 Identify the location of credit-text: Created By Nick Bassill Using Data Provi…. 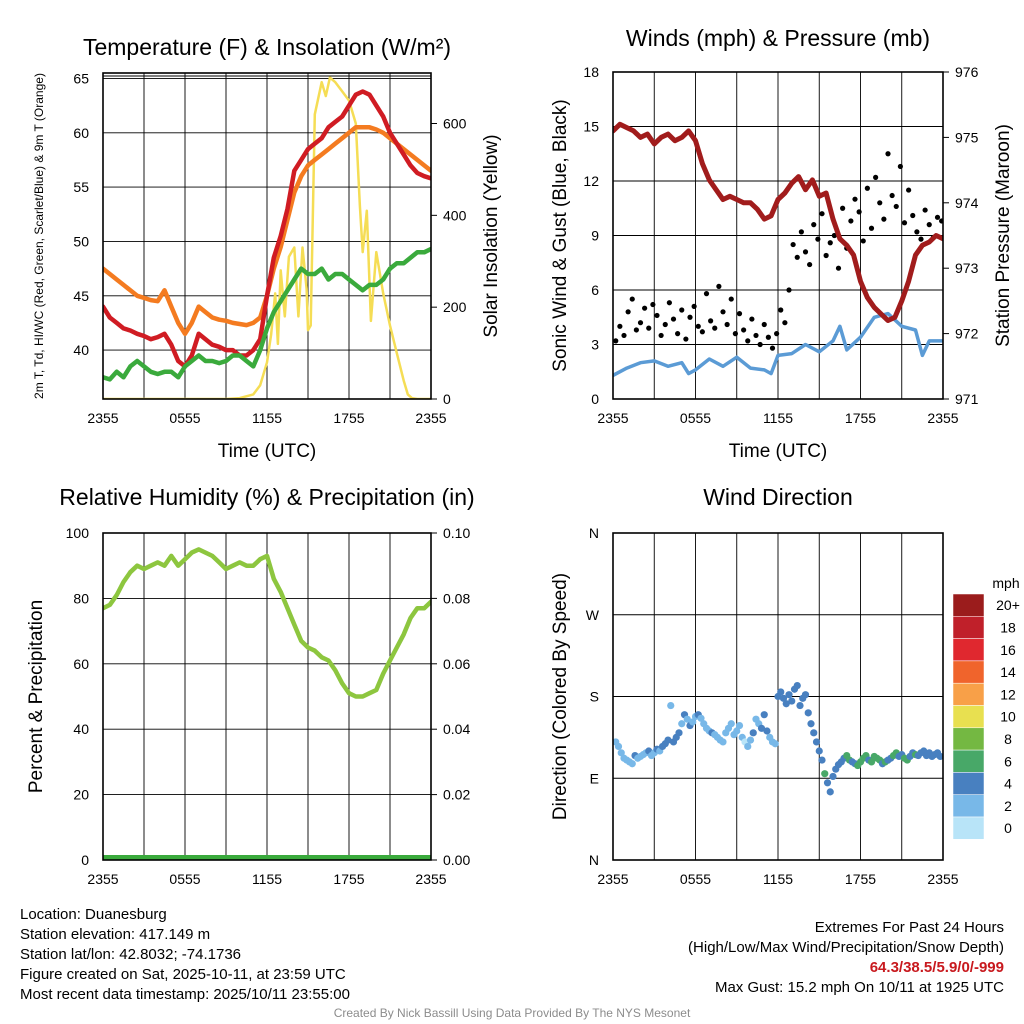
(512, 1013).